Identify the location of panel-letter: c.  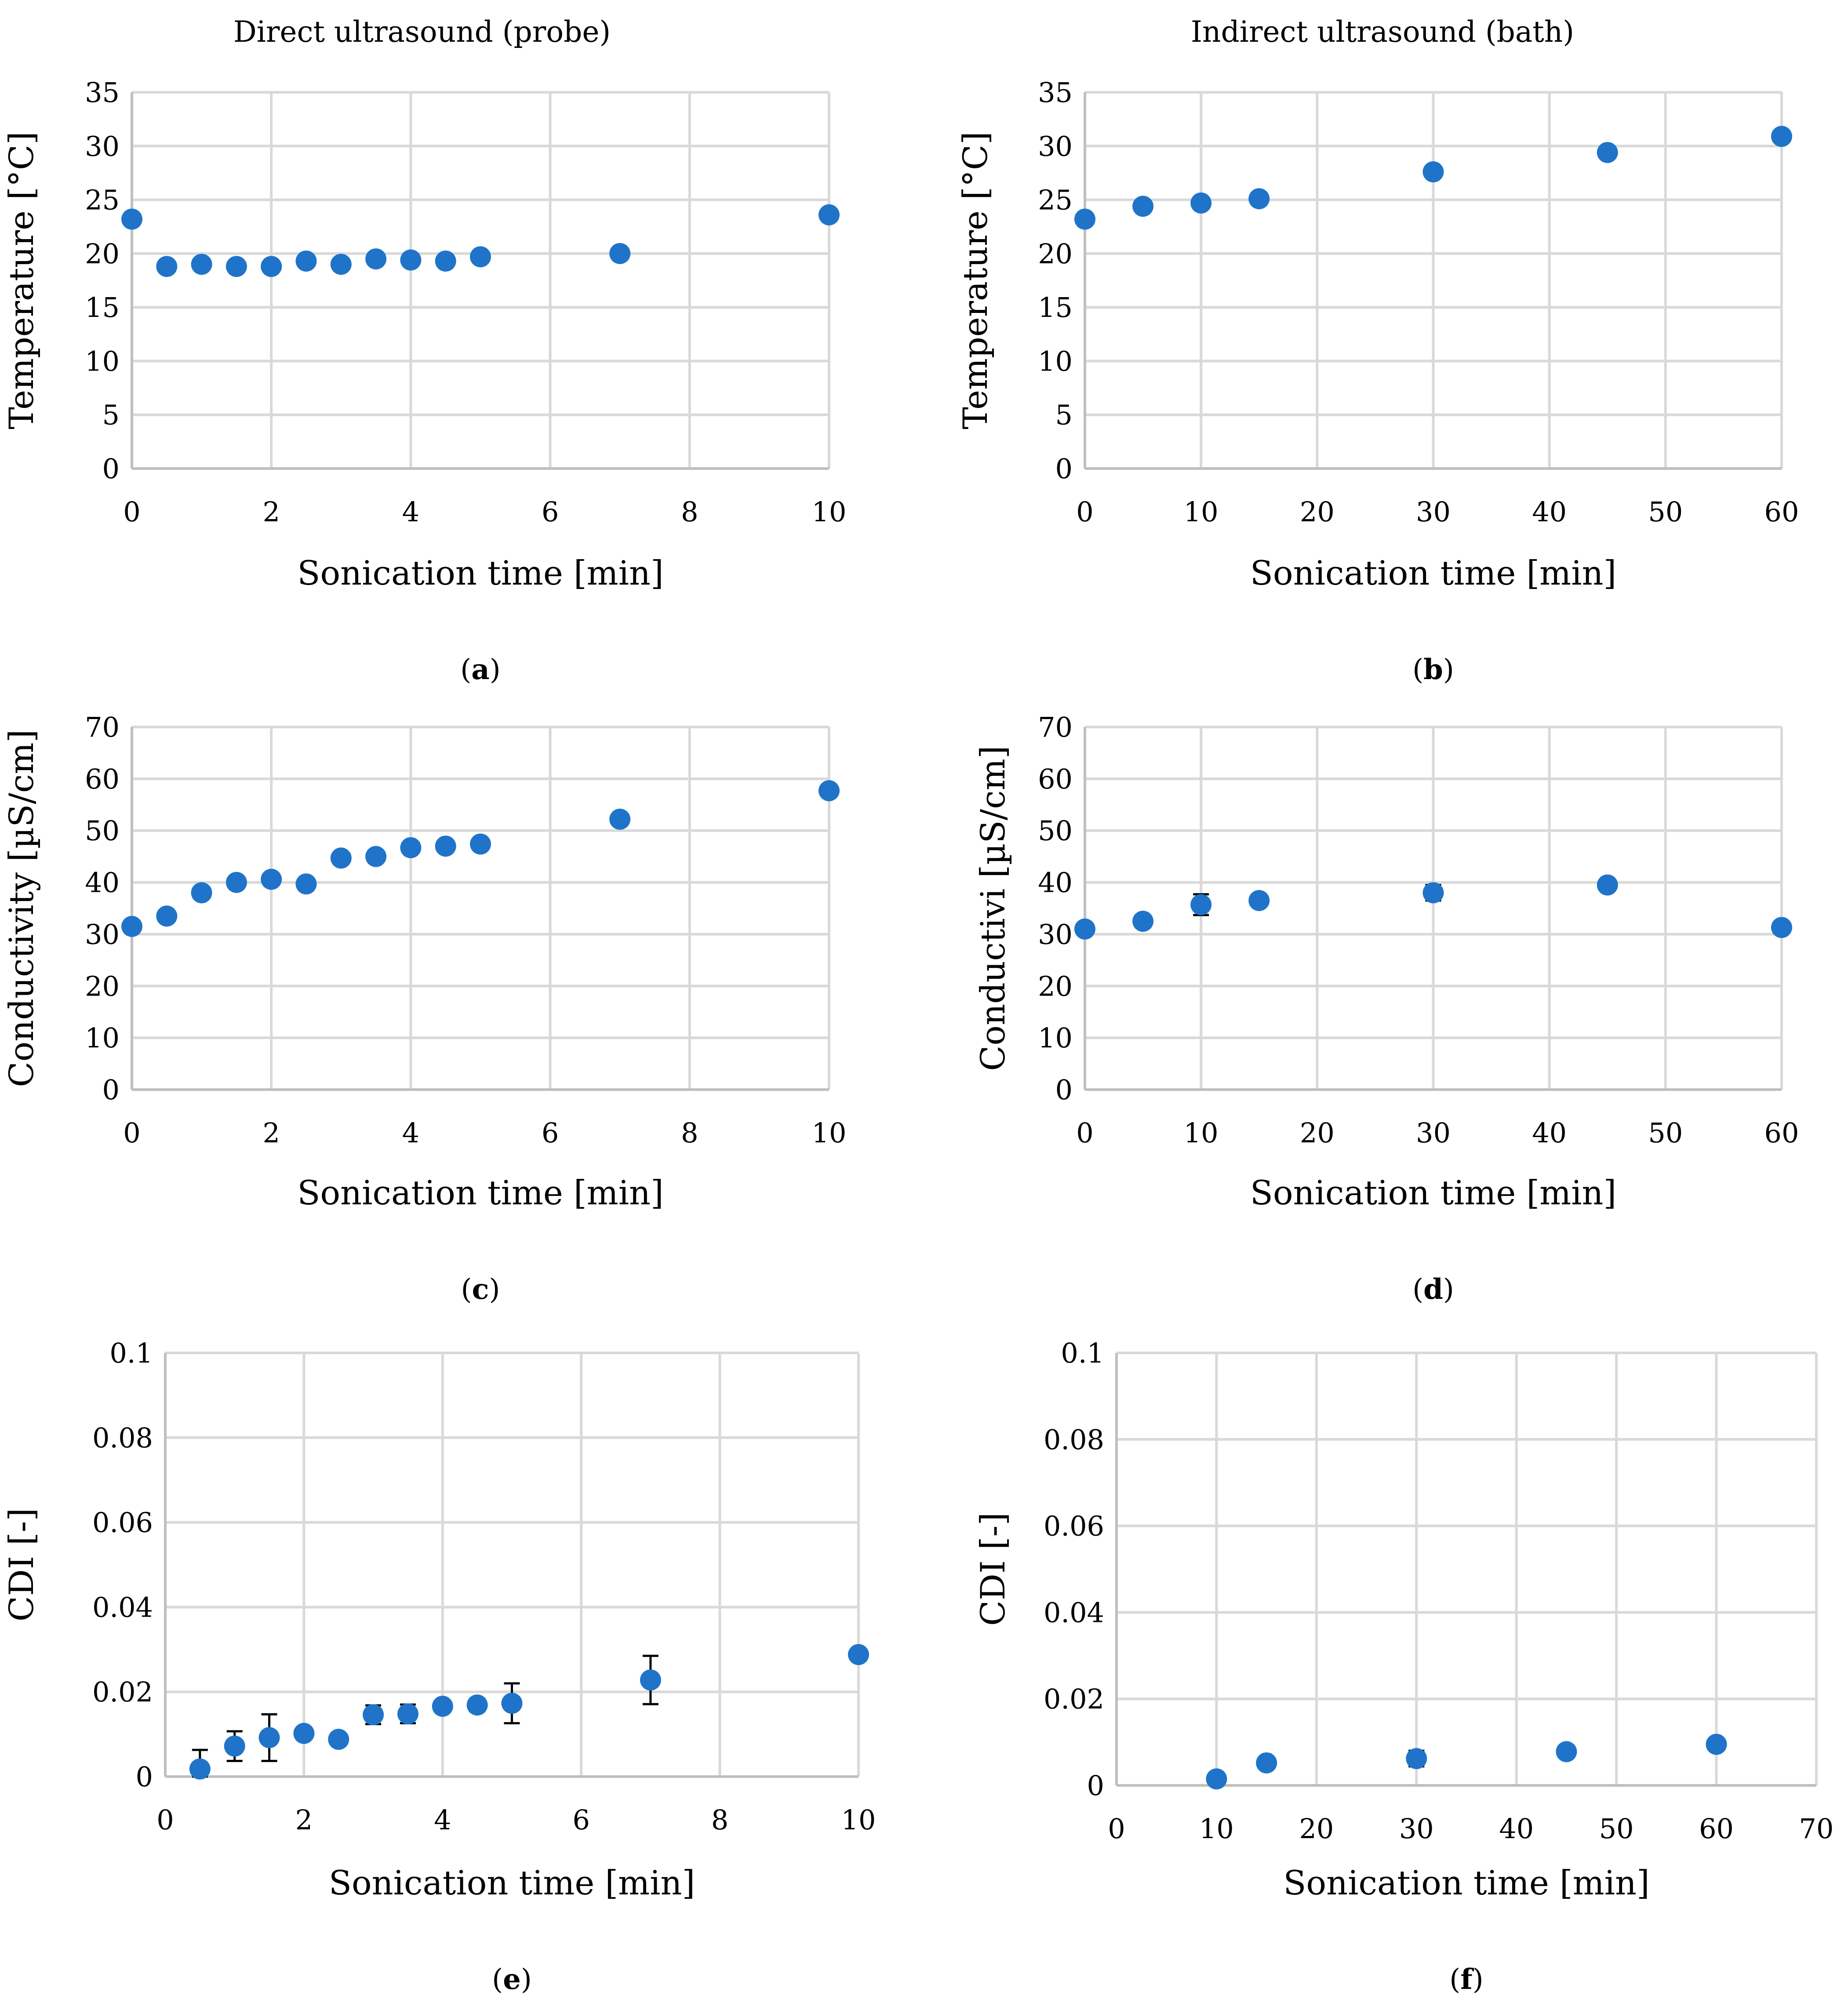
(480, 1289).